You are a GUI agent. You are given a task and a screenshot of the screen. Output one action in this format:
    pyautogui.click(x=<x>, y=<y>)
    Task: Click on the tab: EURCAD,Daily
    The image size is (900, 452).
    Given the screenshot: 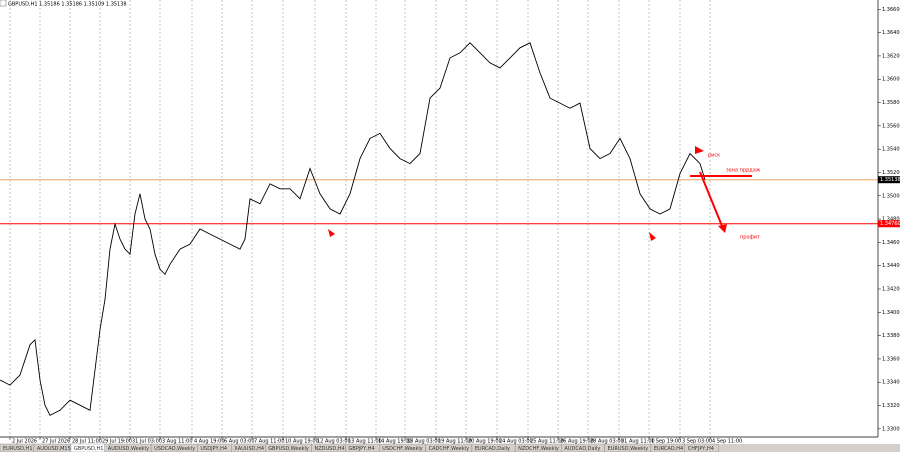 What is the action you would take?
    pyautogui.click(x=493, y=447)
    